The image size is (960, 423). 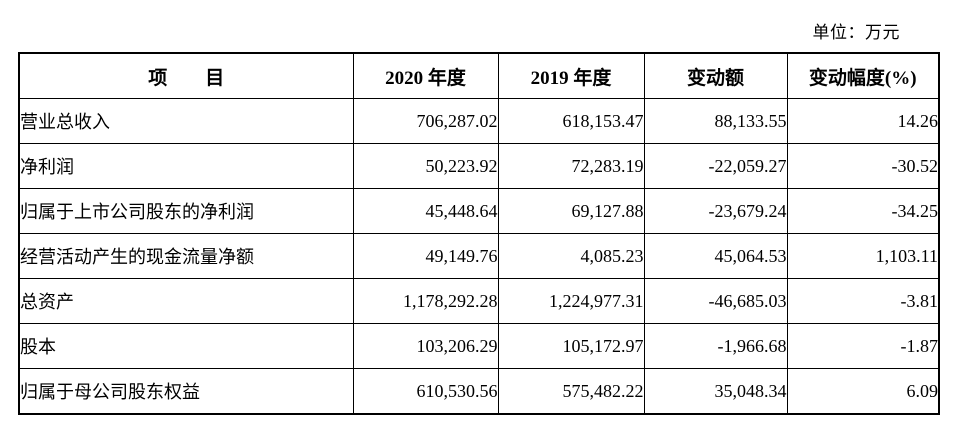 What do you see at coordinates (571, 346) in the screenshot?
I see `cell-2019: 105,172.97` at bounding box center [571, 346].